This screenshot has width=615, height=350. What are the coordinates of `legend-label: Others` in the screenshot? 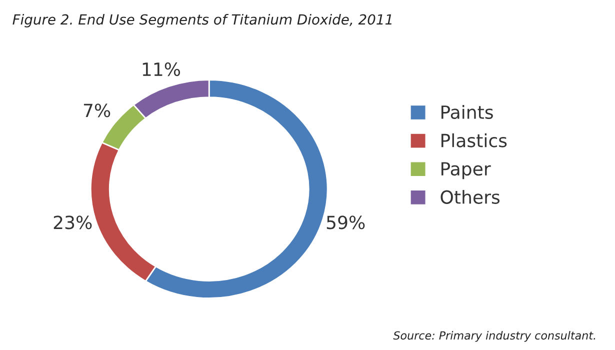 It's located at (470, 197).